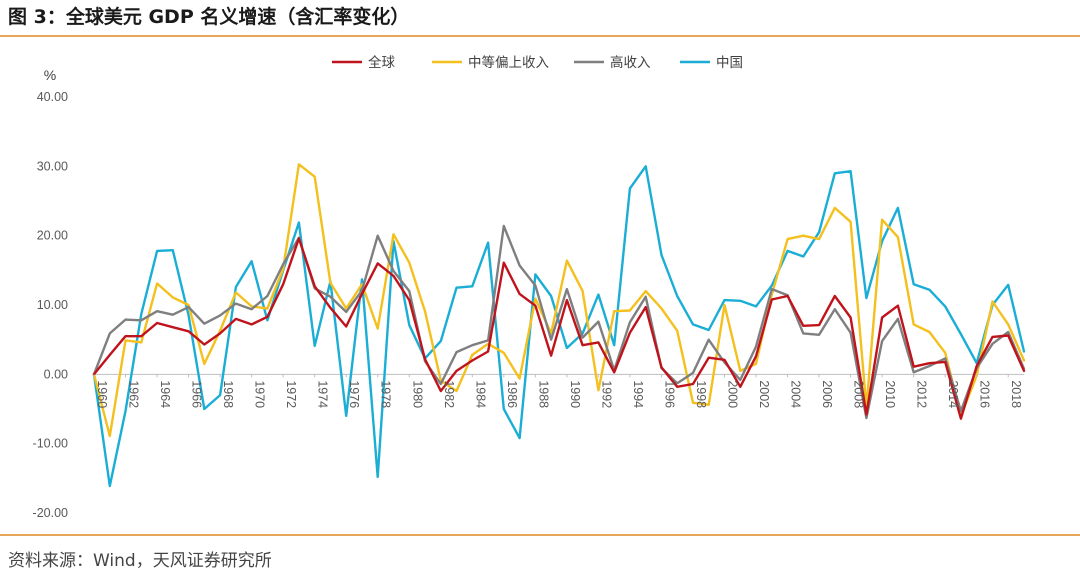  Describe the element at coordinates (606, 394) in the screenshot. I see `x-tick-label: 1992` at that location.